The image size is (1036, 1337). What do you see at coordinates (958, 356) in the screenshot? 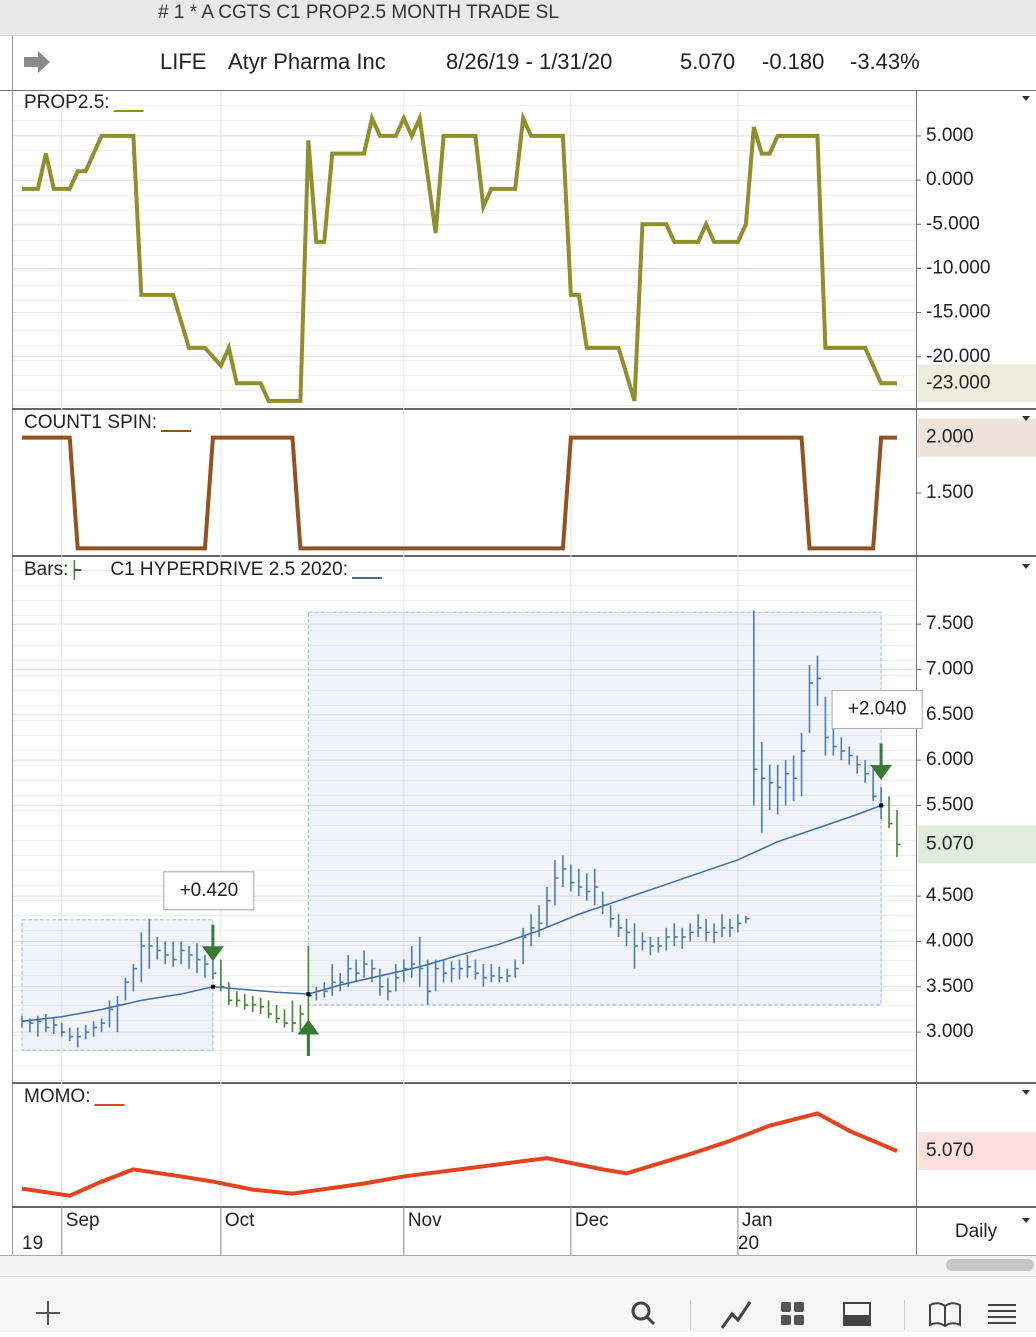
I see `y-tick-label: -20.000` at bounding box center [958, 356].